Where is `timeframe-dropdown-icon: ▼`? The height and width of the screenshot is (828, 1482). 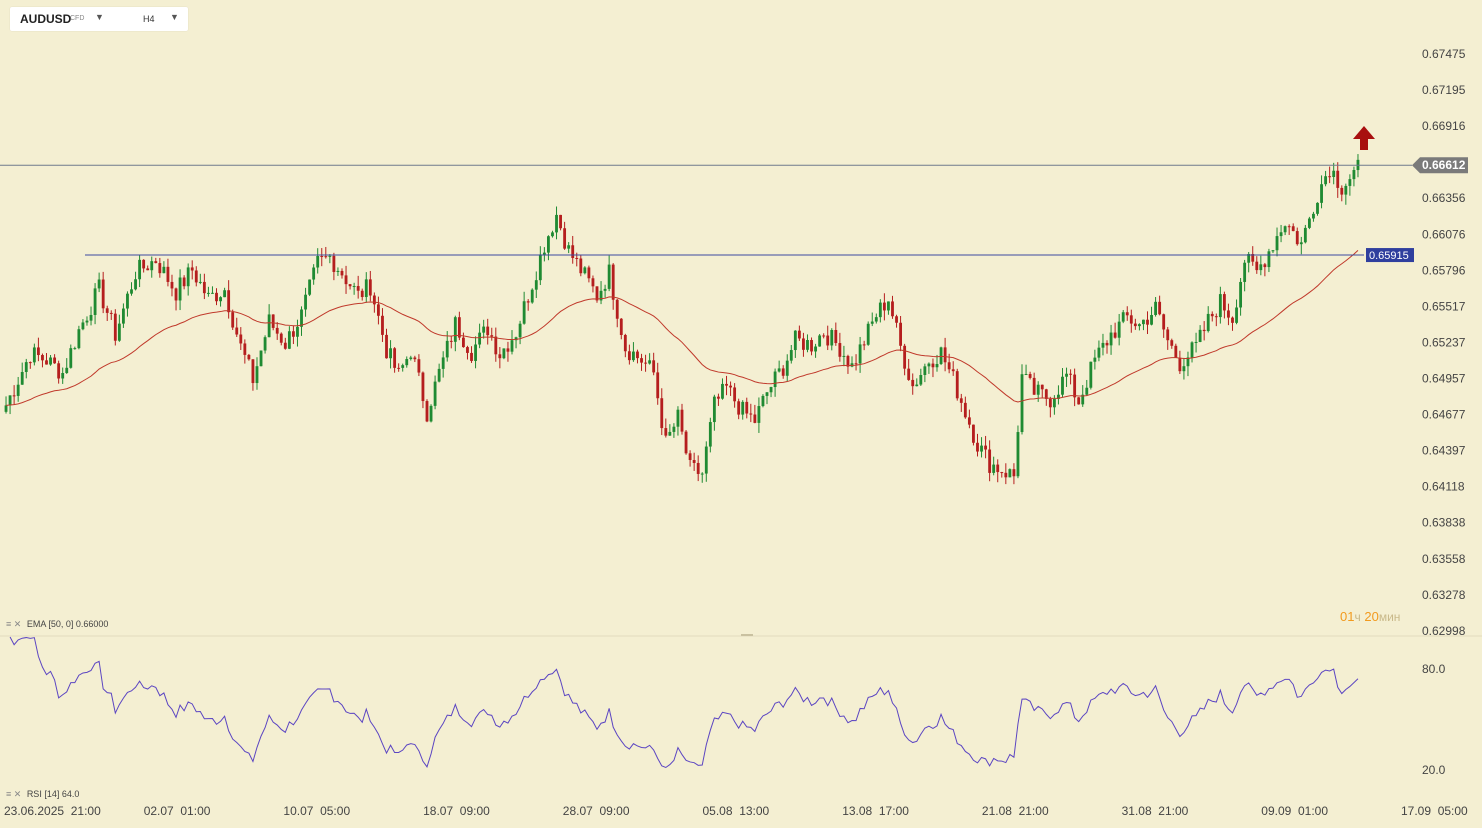 timeframe-dropdown-icon: ▼ is located at coordinates (174, 17).